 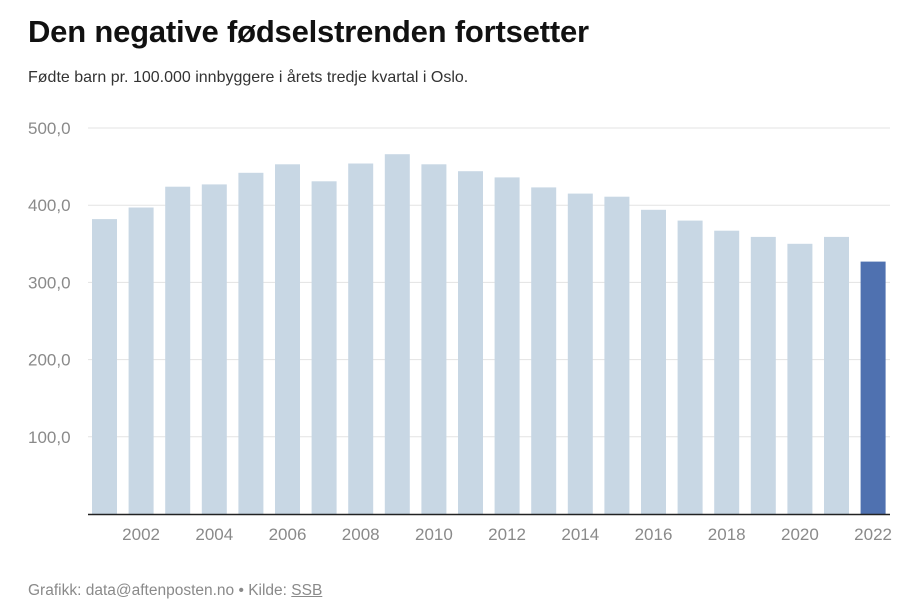 What do you see at coordinates (361, 338) in the screenshot?
I see `bar-2008` at bounding box center [361, 338].